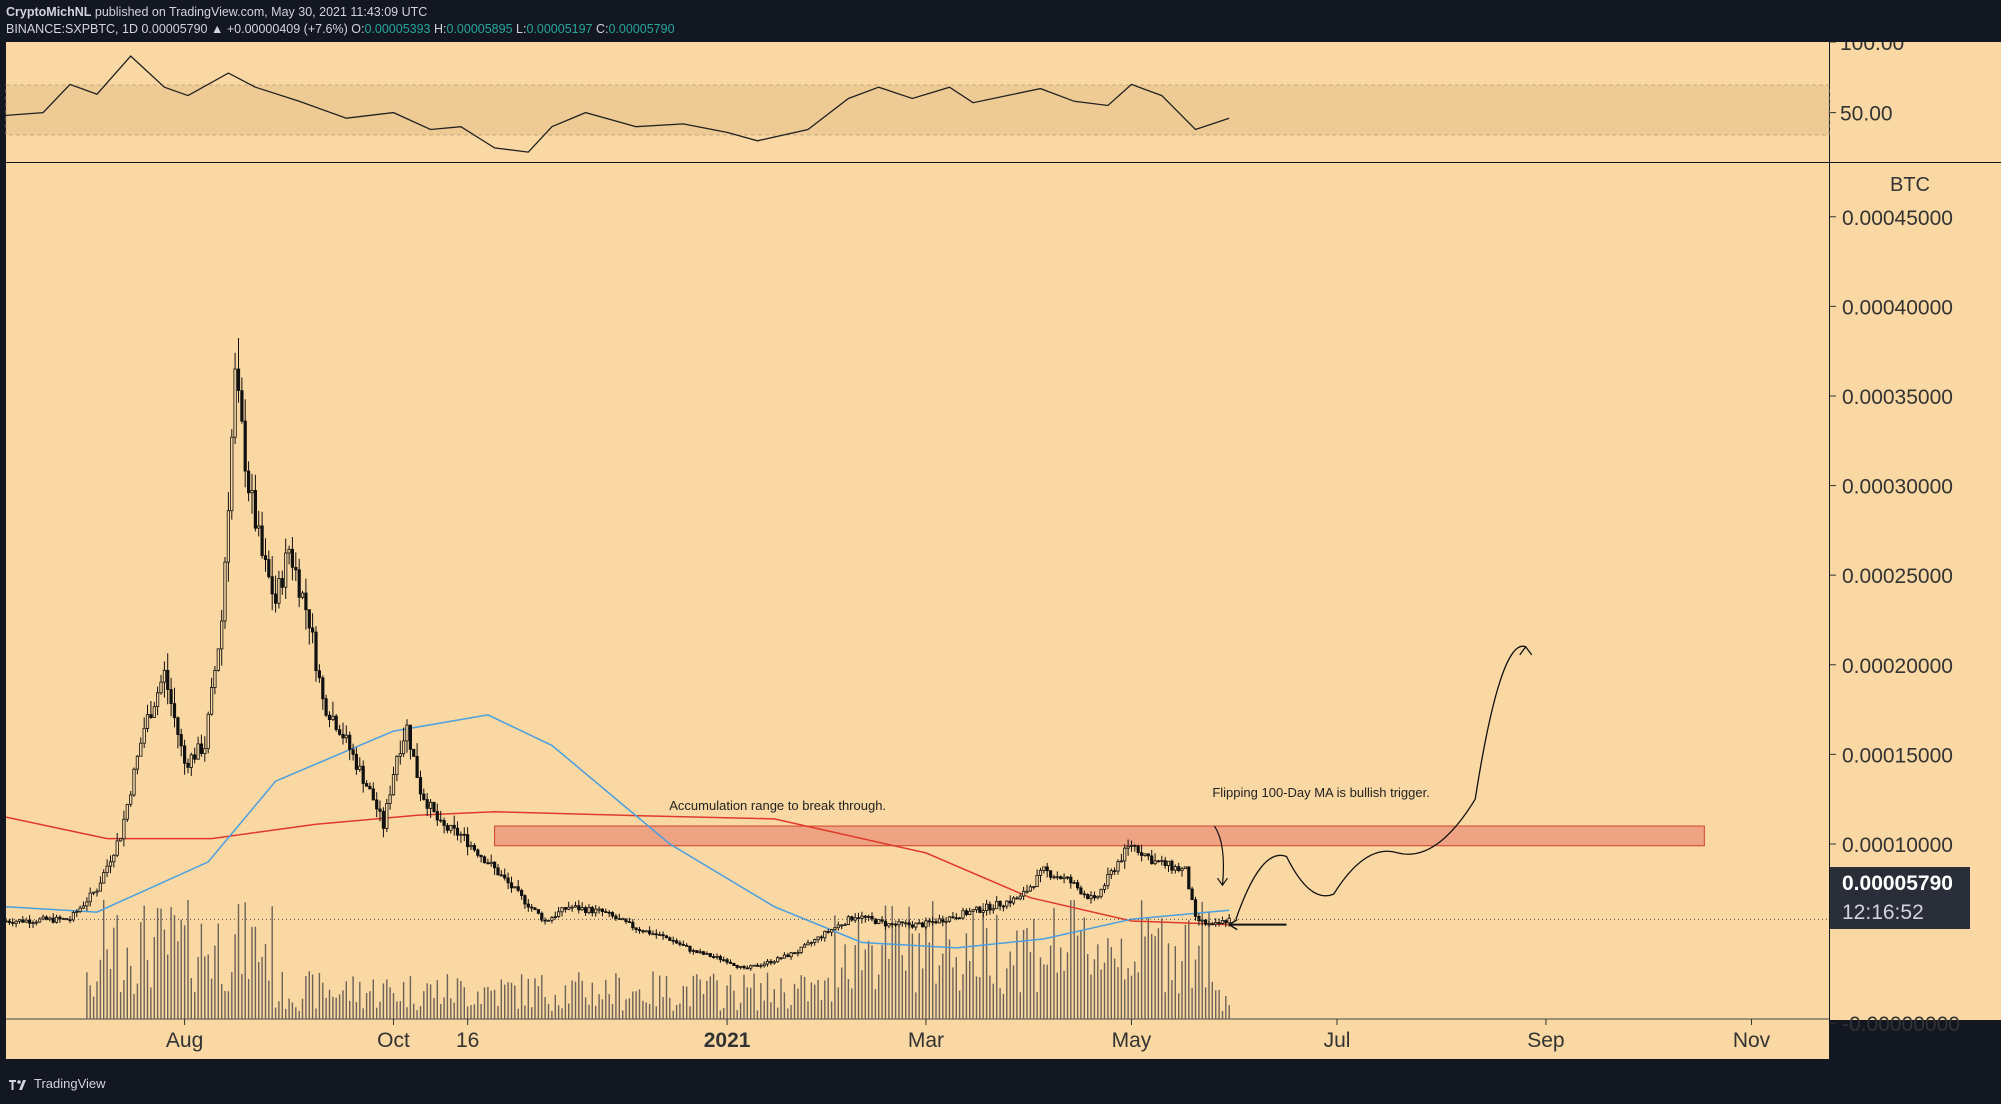  I want to click on range-annotation: Accumulation range to break through., so click(777, 805).